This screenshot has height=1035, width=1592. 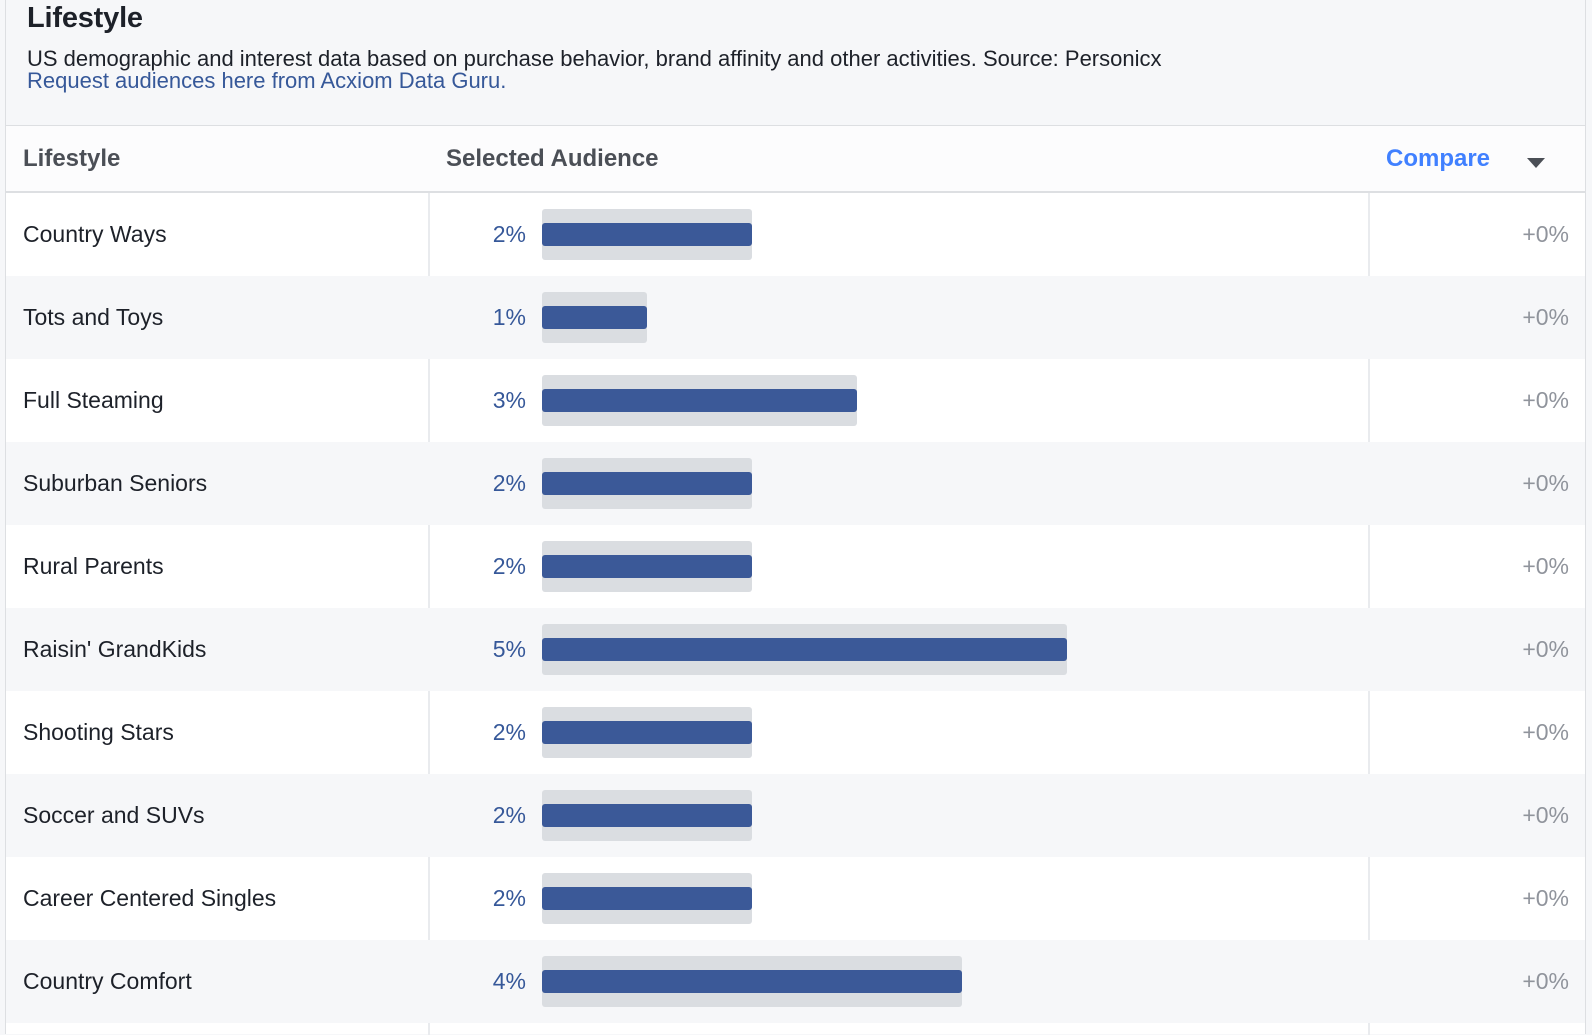 What do you see at coordinates (107, 981) in the screenshot?
I see `lifestyle-name: Country Comfort` at bounding box center [107, 981].